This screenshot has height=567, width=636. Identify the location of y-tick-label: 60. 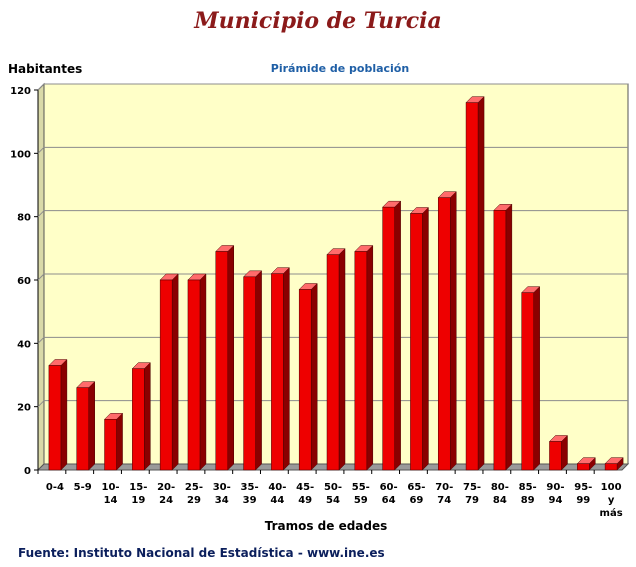
(24, 281).